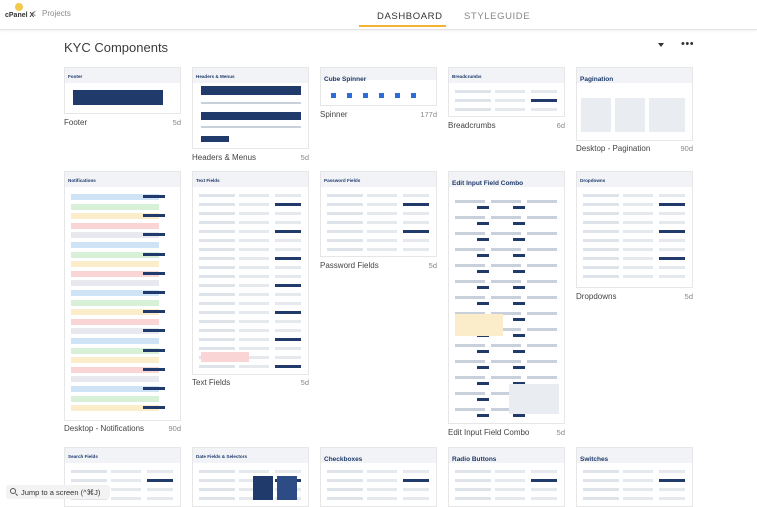 The height and width of the screenshot is (507, 757). I want to click on screen-thumbnail: Breadcrumbs, so click(506, 92).